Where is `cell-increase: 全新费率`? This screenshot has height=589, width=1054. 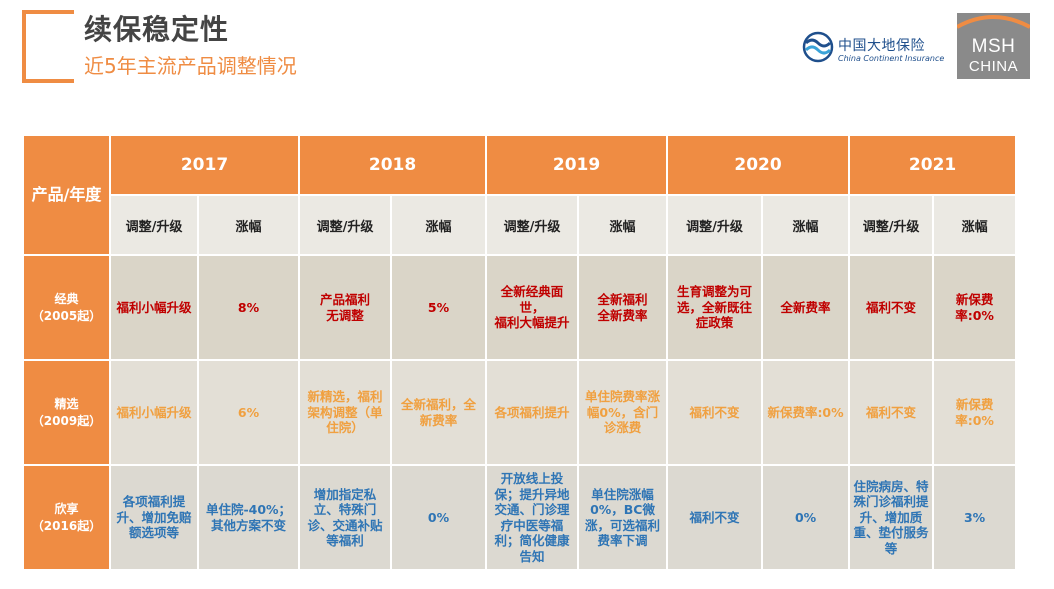
cell-increase: 全新费率 is located at coordinates (806, 307).